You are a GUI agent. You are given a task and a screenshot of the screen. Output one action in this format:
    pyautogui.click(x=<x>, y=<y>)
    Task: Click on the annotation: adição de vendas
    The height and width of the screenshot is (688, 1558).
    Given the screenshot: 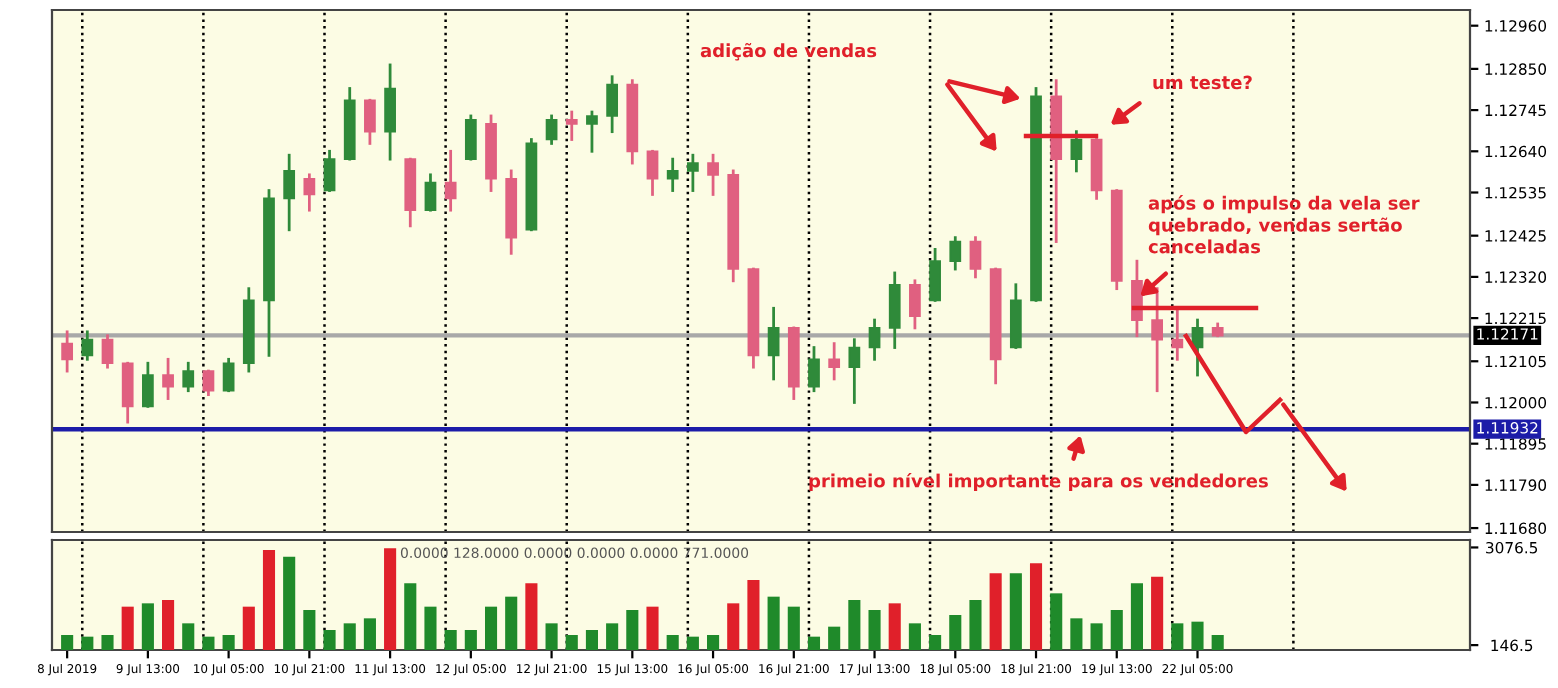 What is the action you would take?
    pyautogui.click(x=788, y=51)
    